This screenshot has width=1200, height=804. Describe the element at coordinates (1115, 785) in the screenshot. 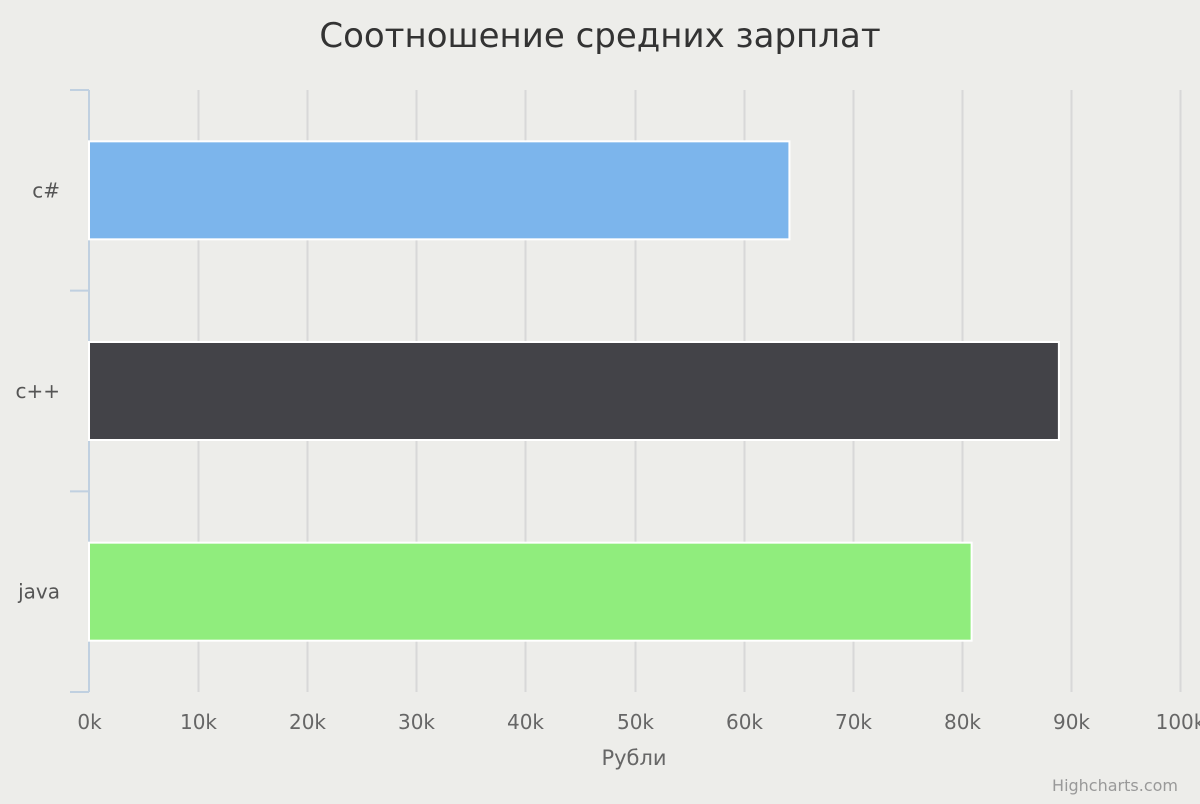

I see `credits-link: Highcharts.com` at that location.